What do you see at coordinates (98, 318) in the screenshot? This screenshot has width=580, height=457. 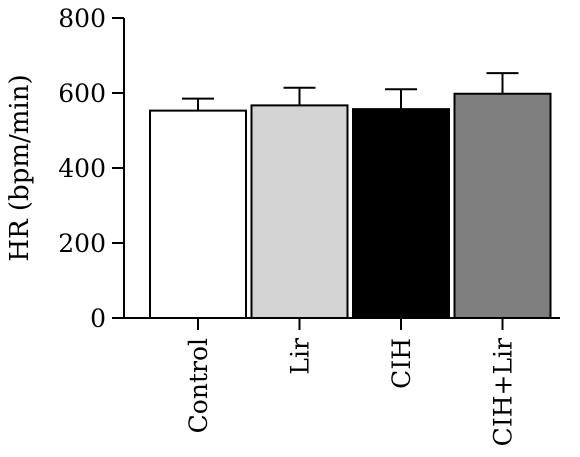 I see `y-tick-label: 0` at bounding box center [98, 318].